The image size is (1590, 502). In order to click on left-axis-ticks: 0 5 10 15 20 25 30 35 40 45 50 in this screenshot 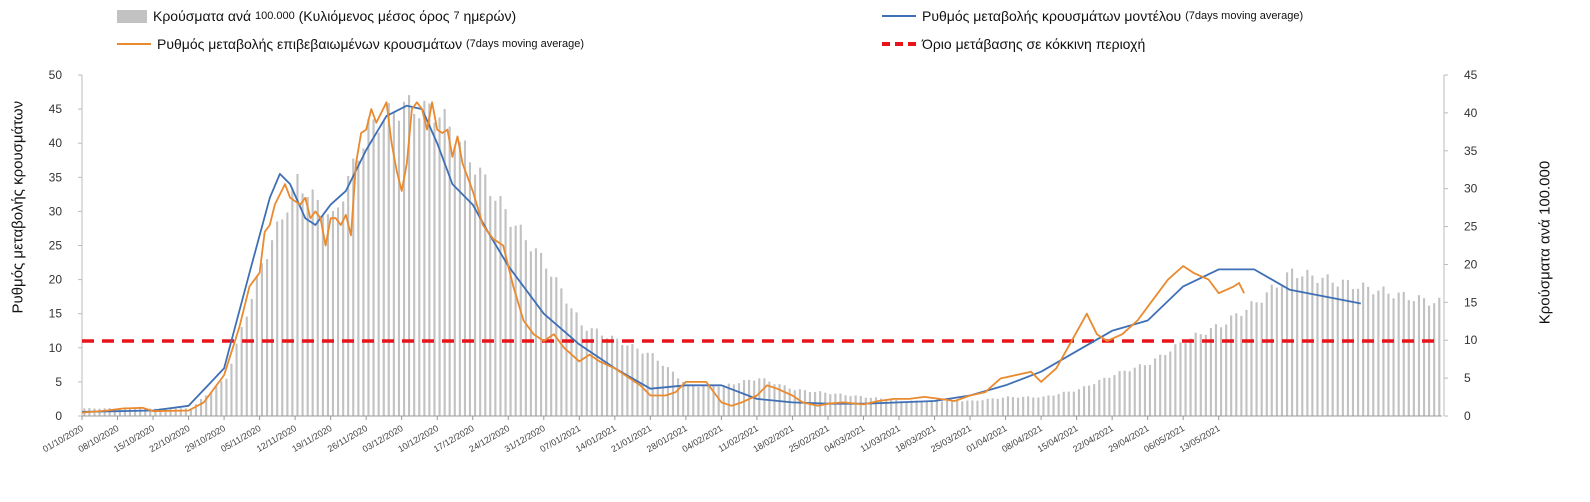, I will do `click(66, 245)`.